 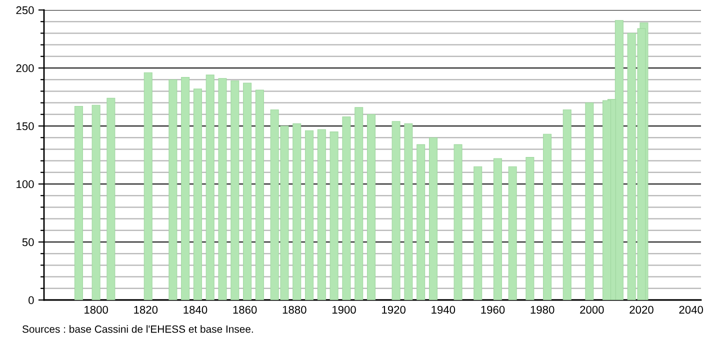 What do you see at coordinates (25, 184) in the screenshot?
I see `y-tick-label: 100` at bounding box center [25, 184].